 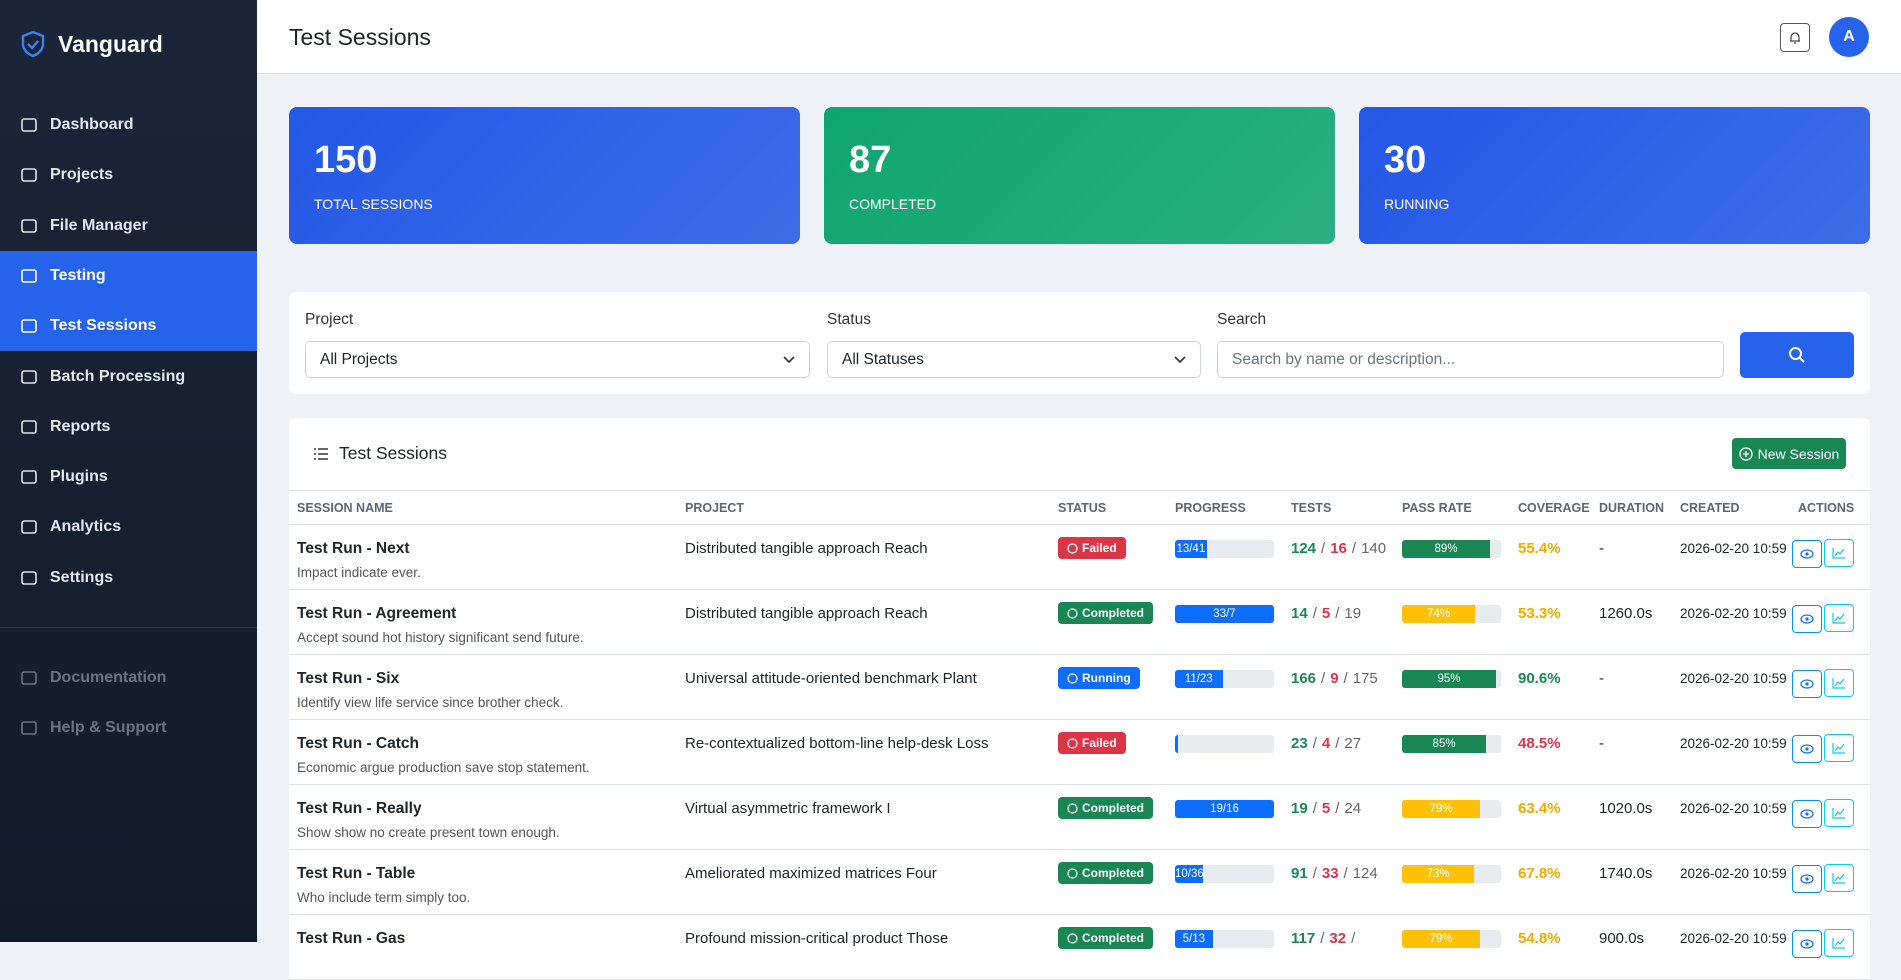 I want to click on menu-item: Batch Processing, so click(x=128, y=377).